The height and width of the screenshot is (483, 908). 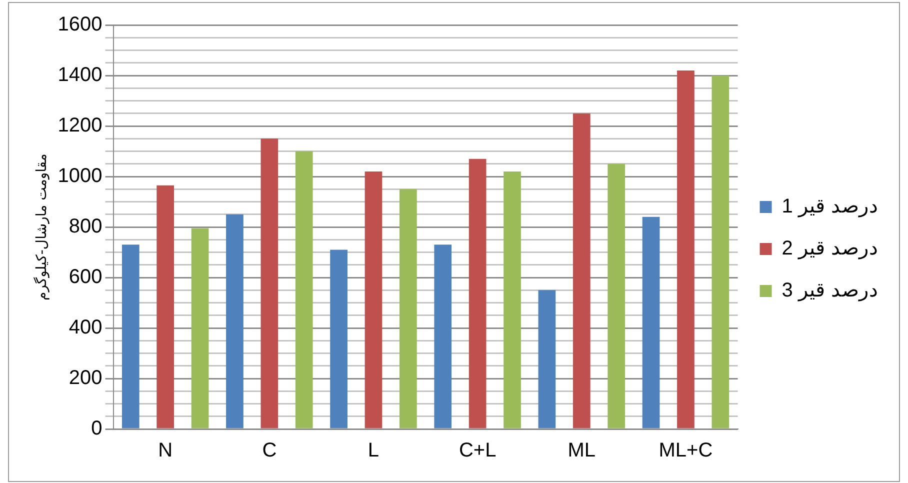 What do you see at coordinates (165, 451) in the screenshot?
I see `x-tick-label: N` at bounding box center [165, 451].